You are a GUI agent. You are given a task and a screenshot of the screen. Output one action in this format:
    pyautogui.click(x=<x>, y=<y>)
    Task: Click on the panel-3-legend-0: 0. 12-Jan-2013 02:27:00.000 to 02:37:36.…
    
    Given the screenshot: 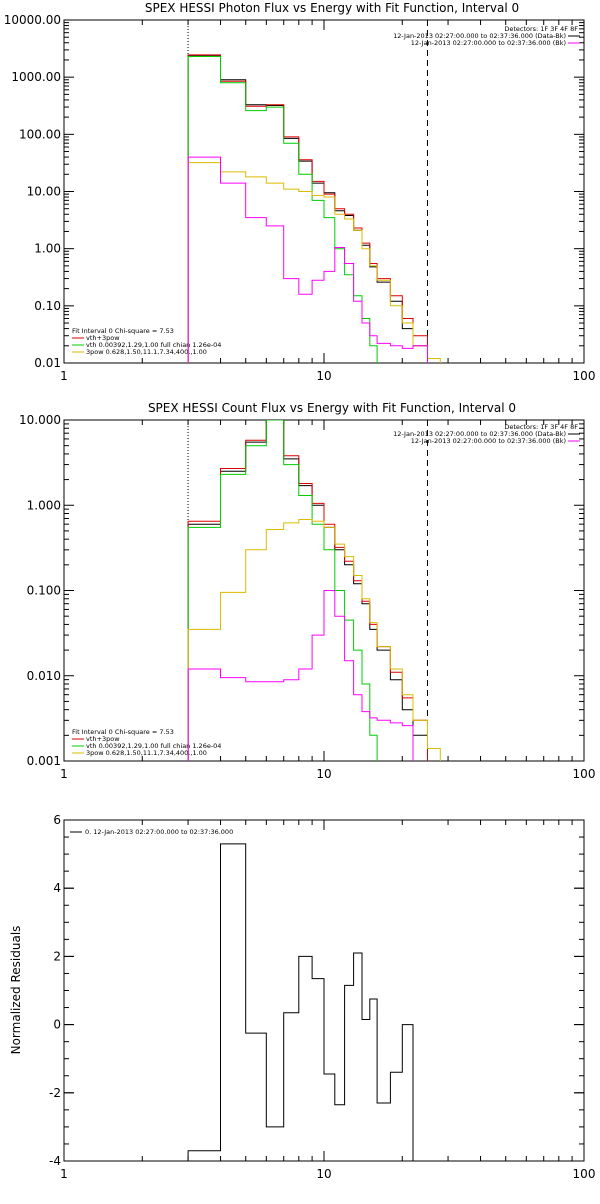 What is the action you would take?
    pyautogui.click(x=159, y=832)
    